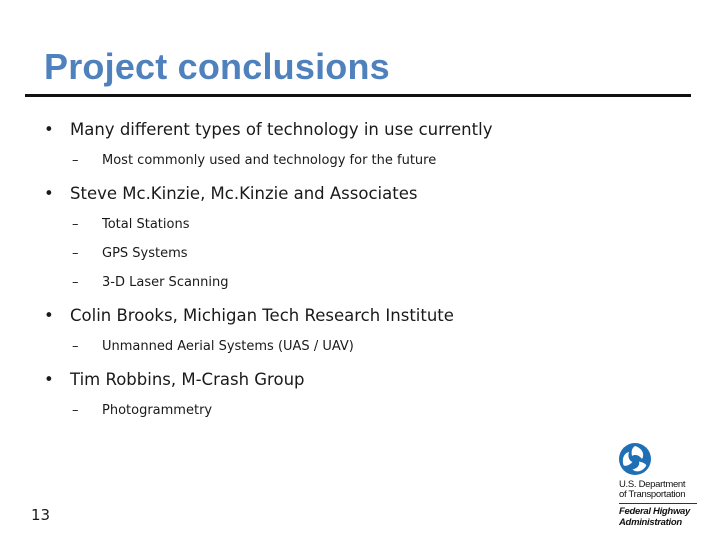 This screenshot has width=720, height=540. I want to click on bullet-item: • Tim Robbins, M-Crash Group, so click(174, 379).